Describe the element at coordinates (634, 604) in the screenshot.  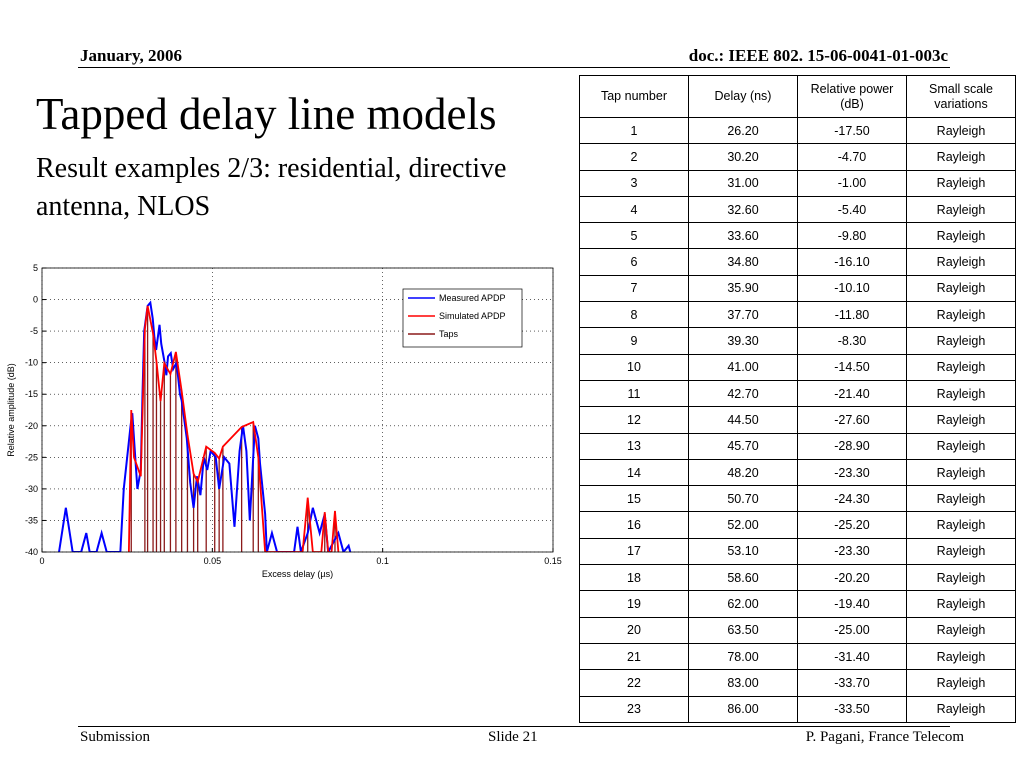
I see `table-cell: 19` at that location.